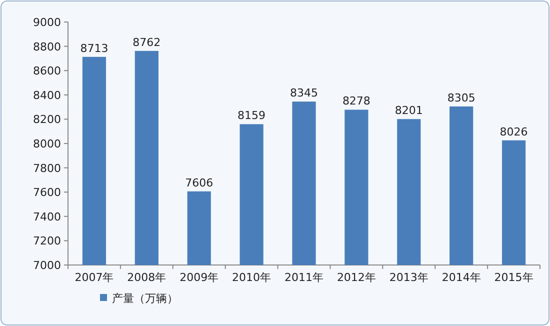 Image resolution: width=550 pixels, height=326 pixels. Describe the element at coordinates (47, 144) in the screenshot. I see `y-tick-label: 8000` at that location.